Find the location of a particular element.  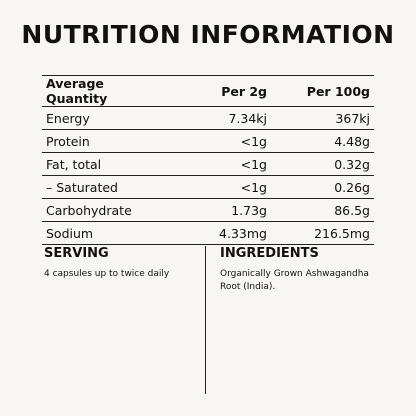

cell: 0.32g is located at coordinates (322, 164).